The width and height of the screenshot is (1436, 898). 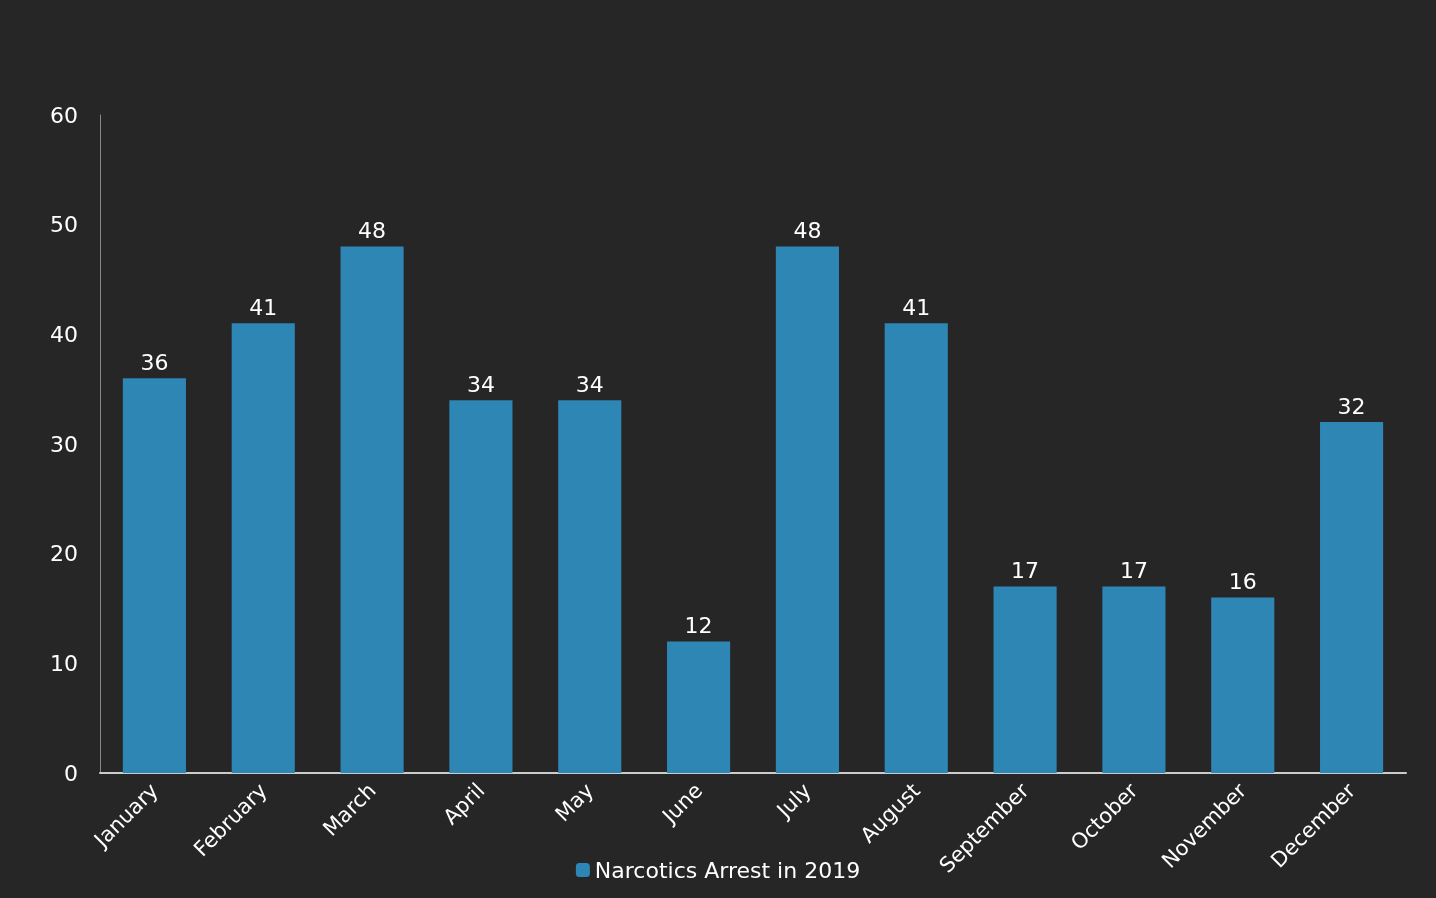 What do you see at coordinates (64, 663) in the screenshot?
I see `y-tick-label: 10` at bounding box center [64, 663].